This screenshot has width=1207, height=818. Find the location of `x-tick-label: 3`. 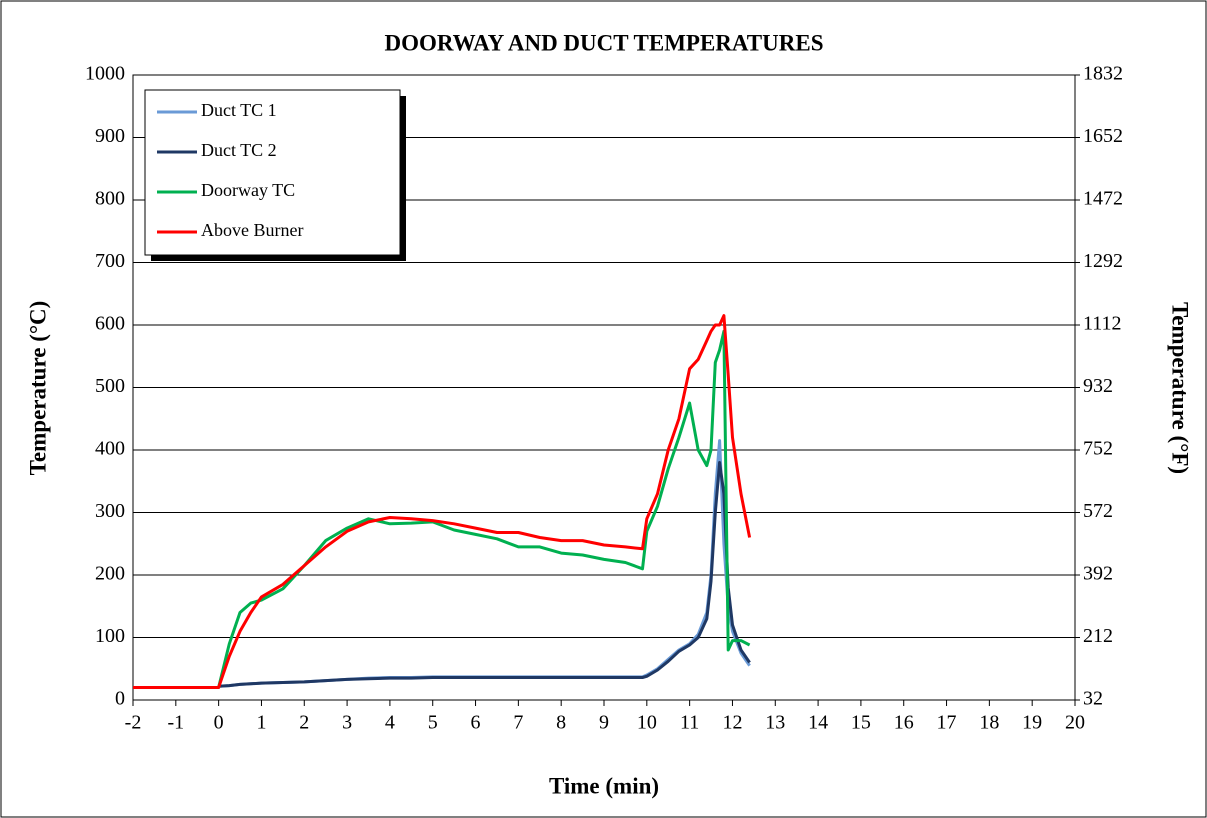

x-tick-label: 3 is located at coordinates (347, 723).